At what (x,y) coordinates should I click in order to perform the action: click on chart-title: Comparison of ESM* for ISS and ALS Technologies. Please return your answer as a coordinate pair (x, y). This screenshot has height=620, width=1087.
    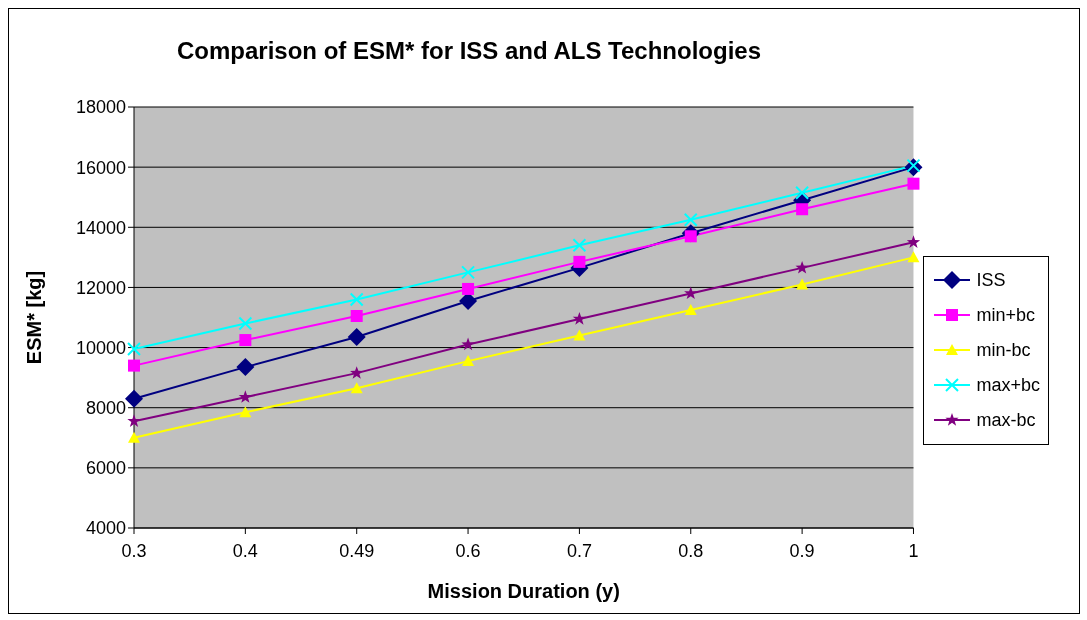
    Looking at the image, I should click on (469, 51).